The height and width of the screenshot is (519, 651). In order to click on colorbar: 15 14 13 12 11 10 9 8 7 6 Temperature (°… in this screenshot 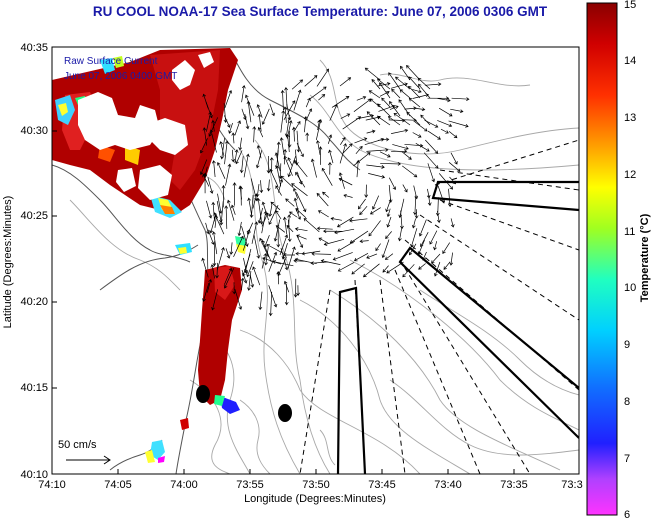, I will do `click(618, 259)`.